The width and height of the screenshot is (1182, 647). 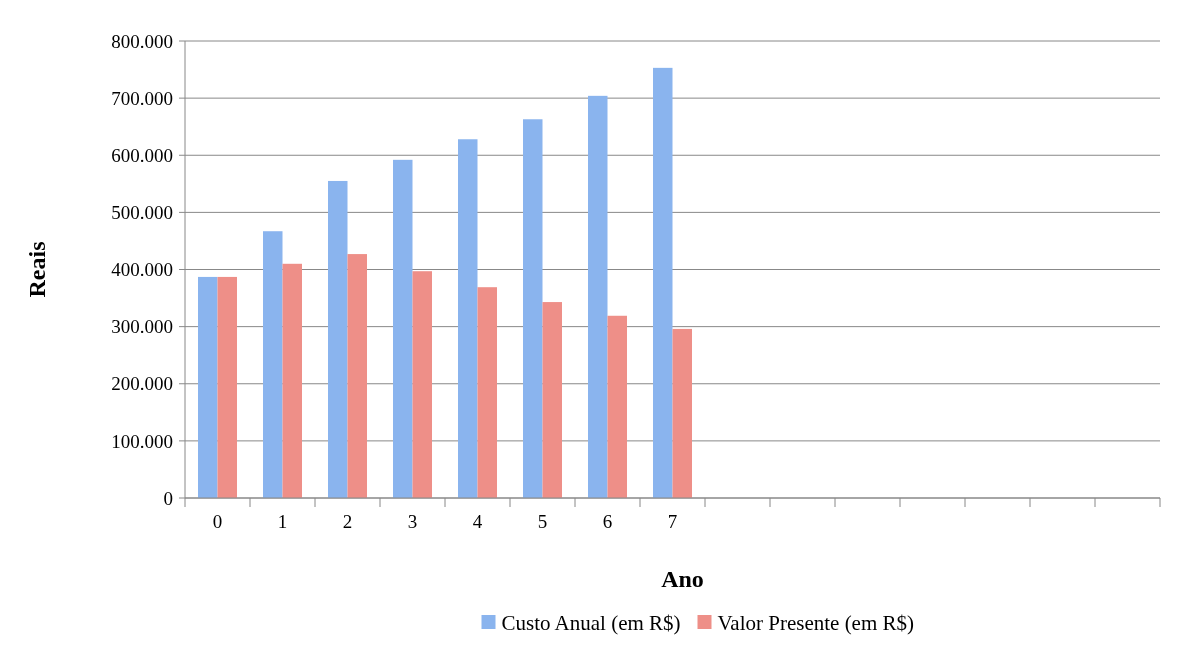 What do you see at coordinates (142, 155) in the screenshot?
I see `y-tick-label: 600.000` at bounding box center [142, 155].